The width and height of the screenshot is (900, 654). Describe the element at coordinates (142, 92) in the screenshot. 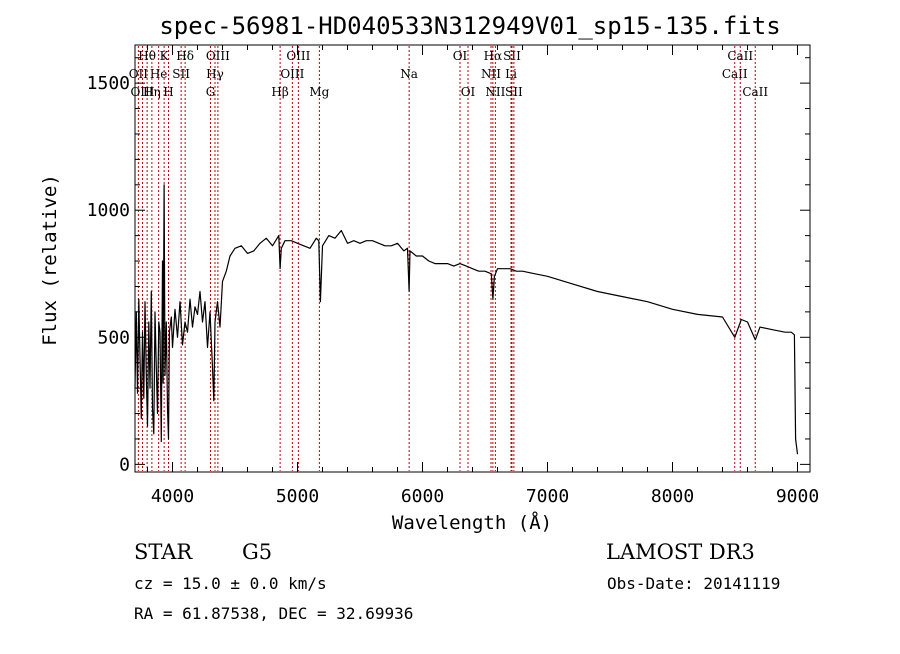

I see `marker-label-3: OIII` at that location.